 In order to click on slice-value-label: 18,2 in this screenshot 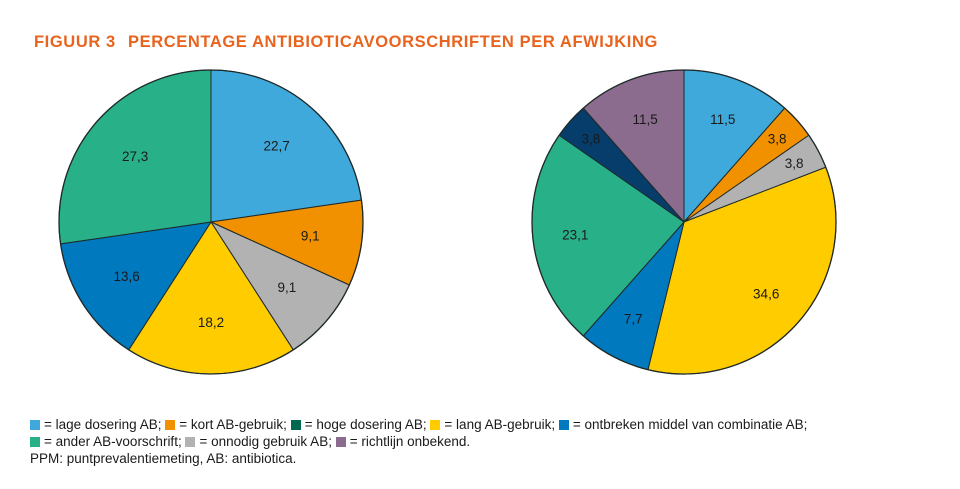, I will do `click(211, 322)`.